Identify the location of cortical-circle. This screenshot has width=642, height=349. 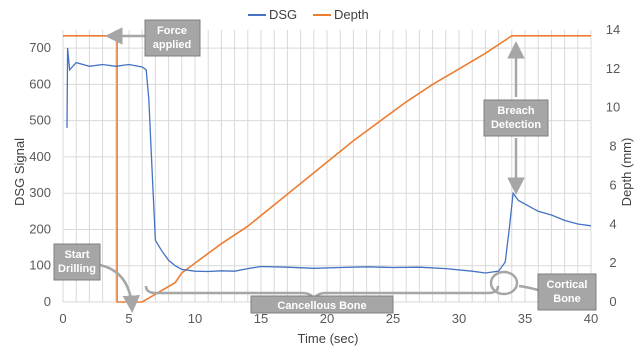
(504, 283).